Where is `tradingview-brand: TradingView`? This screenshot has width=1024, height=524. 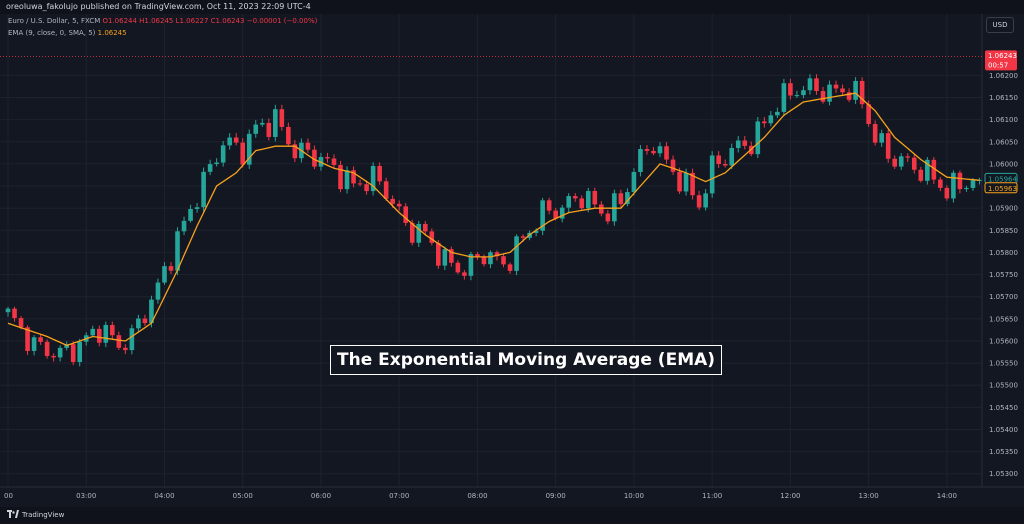 tradingview-brand: TradingView is located at coordinates (43, 515).